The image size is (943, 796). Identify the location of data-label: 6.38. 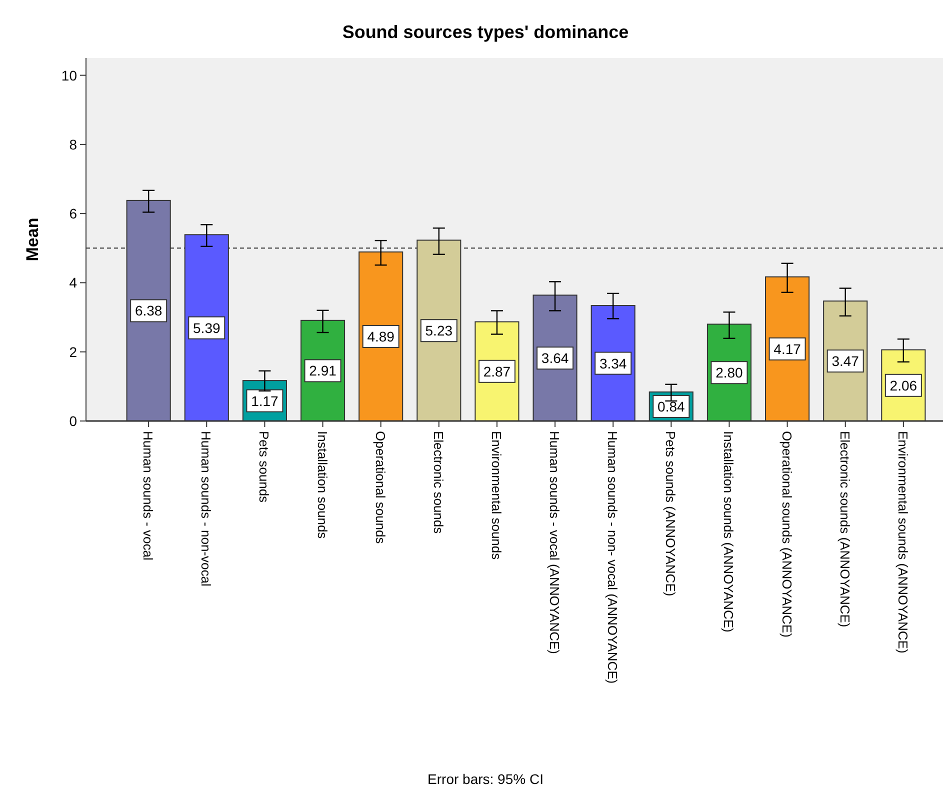
(148, 310).